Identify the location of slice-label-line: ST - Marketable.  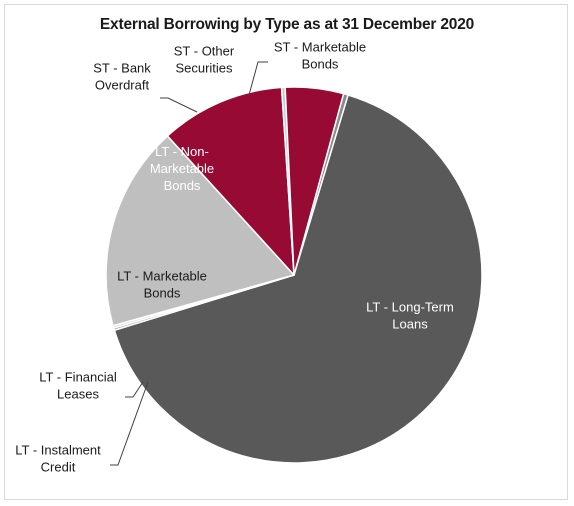
(320, 47).